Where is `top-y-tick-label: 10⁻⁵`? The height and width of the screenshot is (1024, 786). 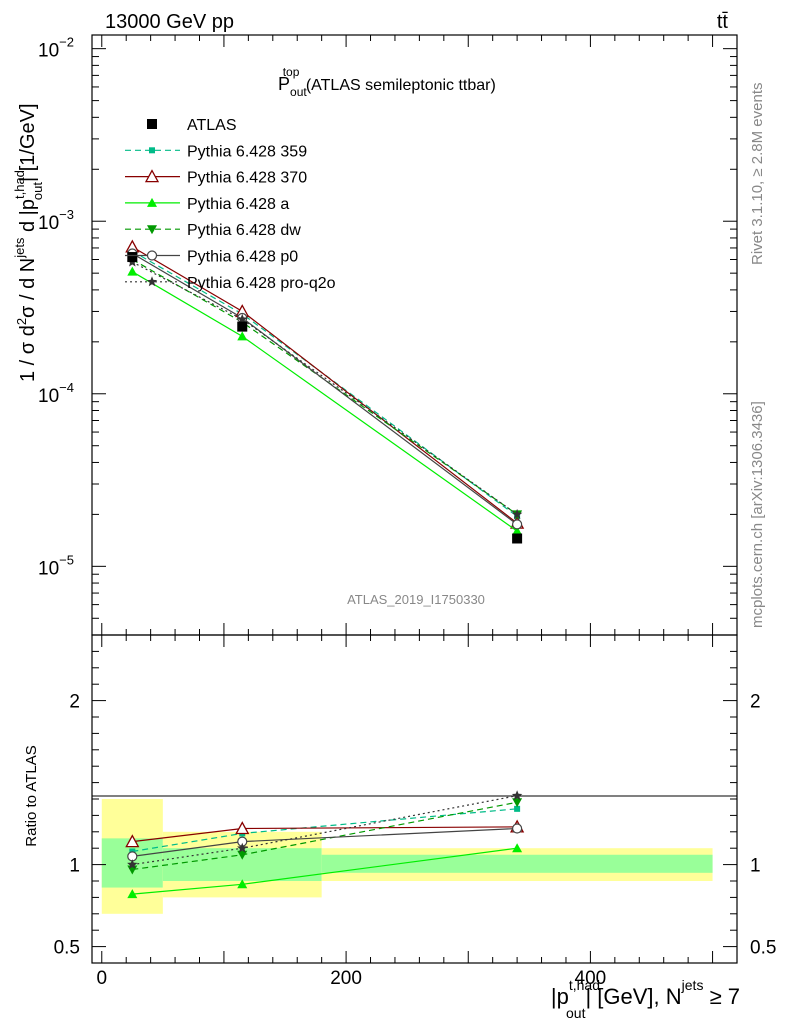 top-y-tick-label: 10⁻⁵ is located at coordinates (56, 565).